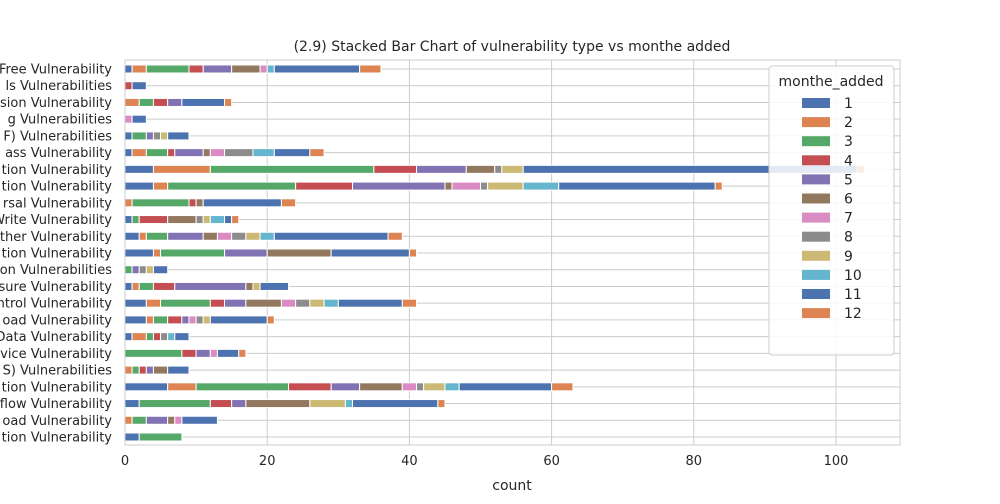  Describe the element at coordinates (56, 103) in the screenshot. I see `category-label: sion Vulnerability` at that location.